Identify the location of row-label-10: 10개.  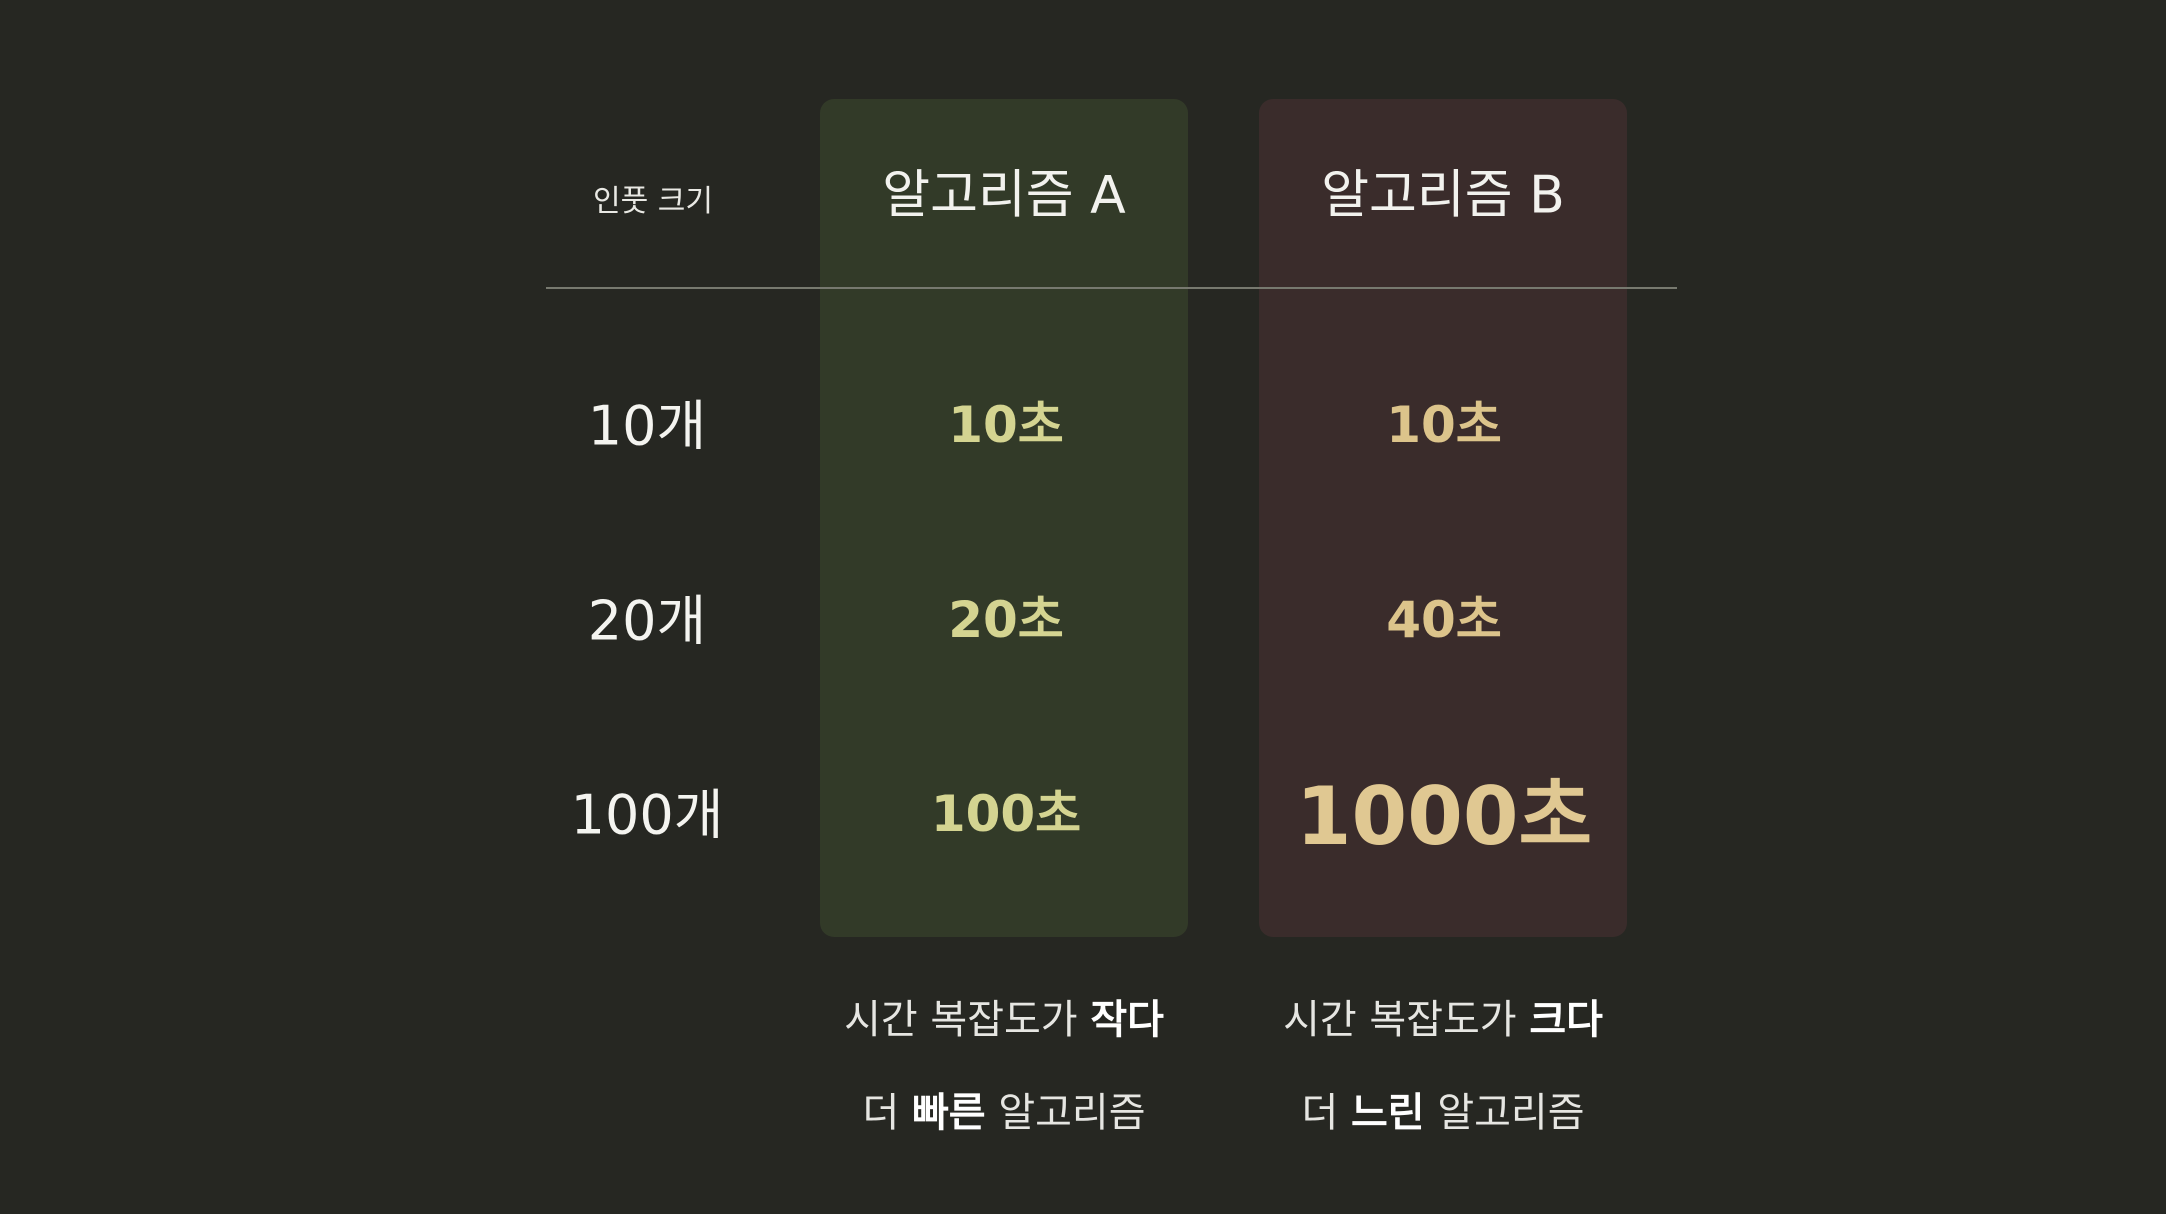
(647, 426).